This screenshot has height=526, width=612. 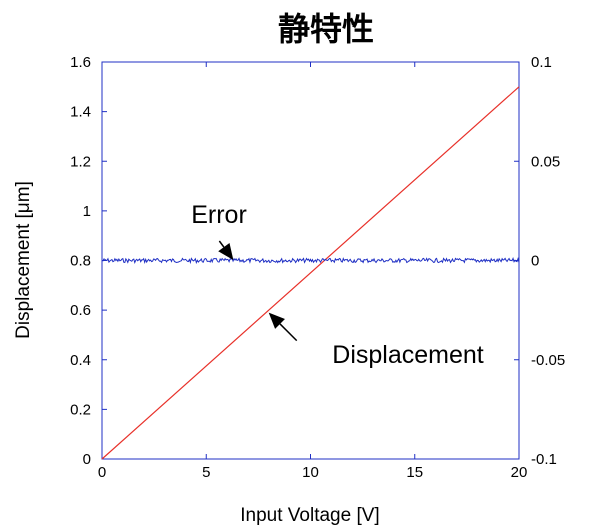 What do you see at coordinates (80, 261) in the screenshot?
I see `y-tick-label: 0.8` at bounding box center [80, 261].